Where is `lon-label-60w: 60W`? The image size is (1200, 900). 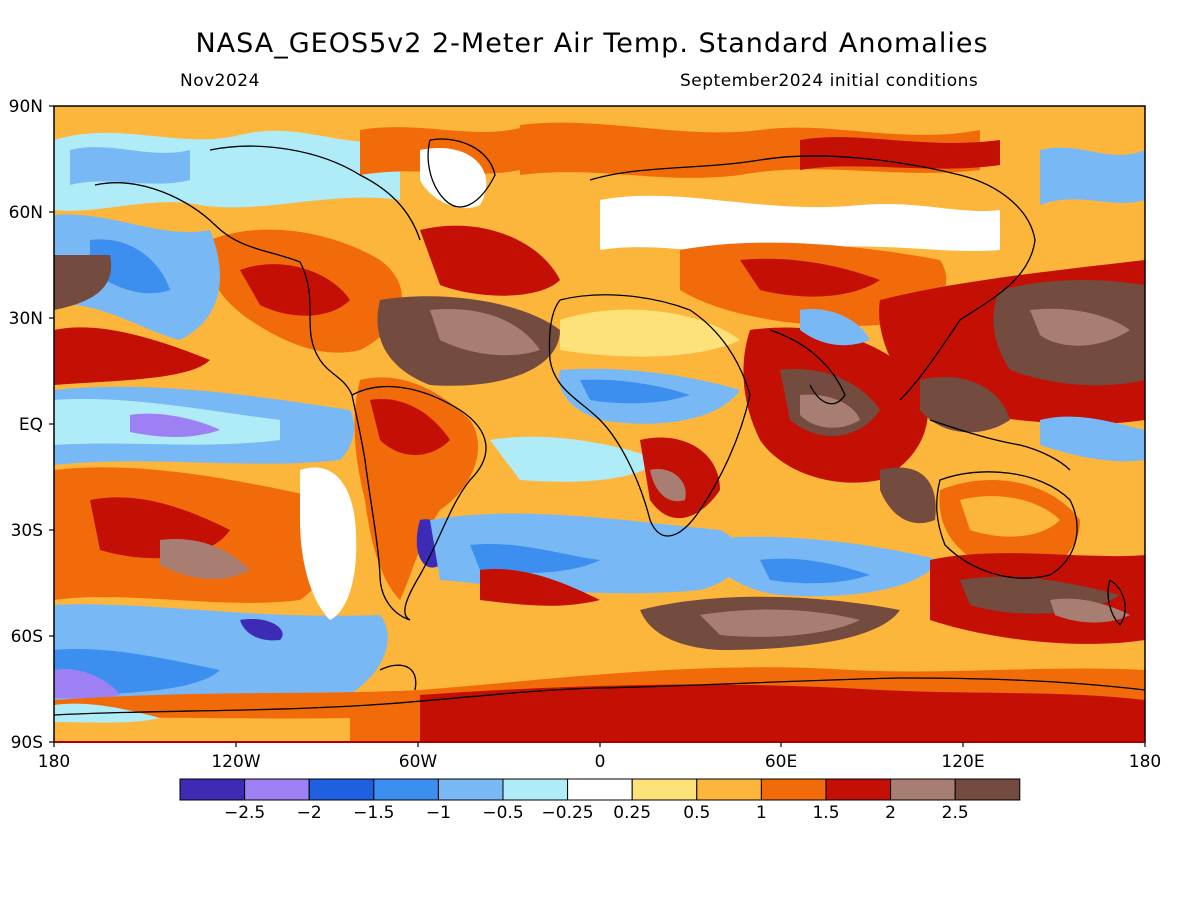
lon-label-60w: 60W is located at coordinates (418, 762).